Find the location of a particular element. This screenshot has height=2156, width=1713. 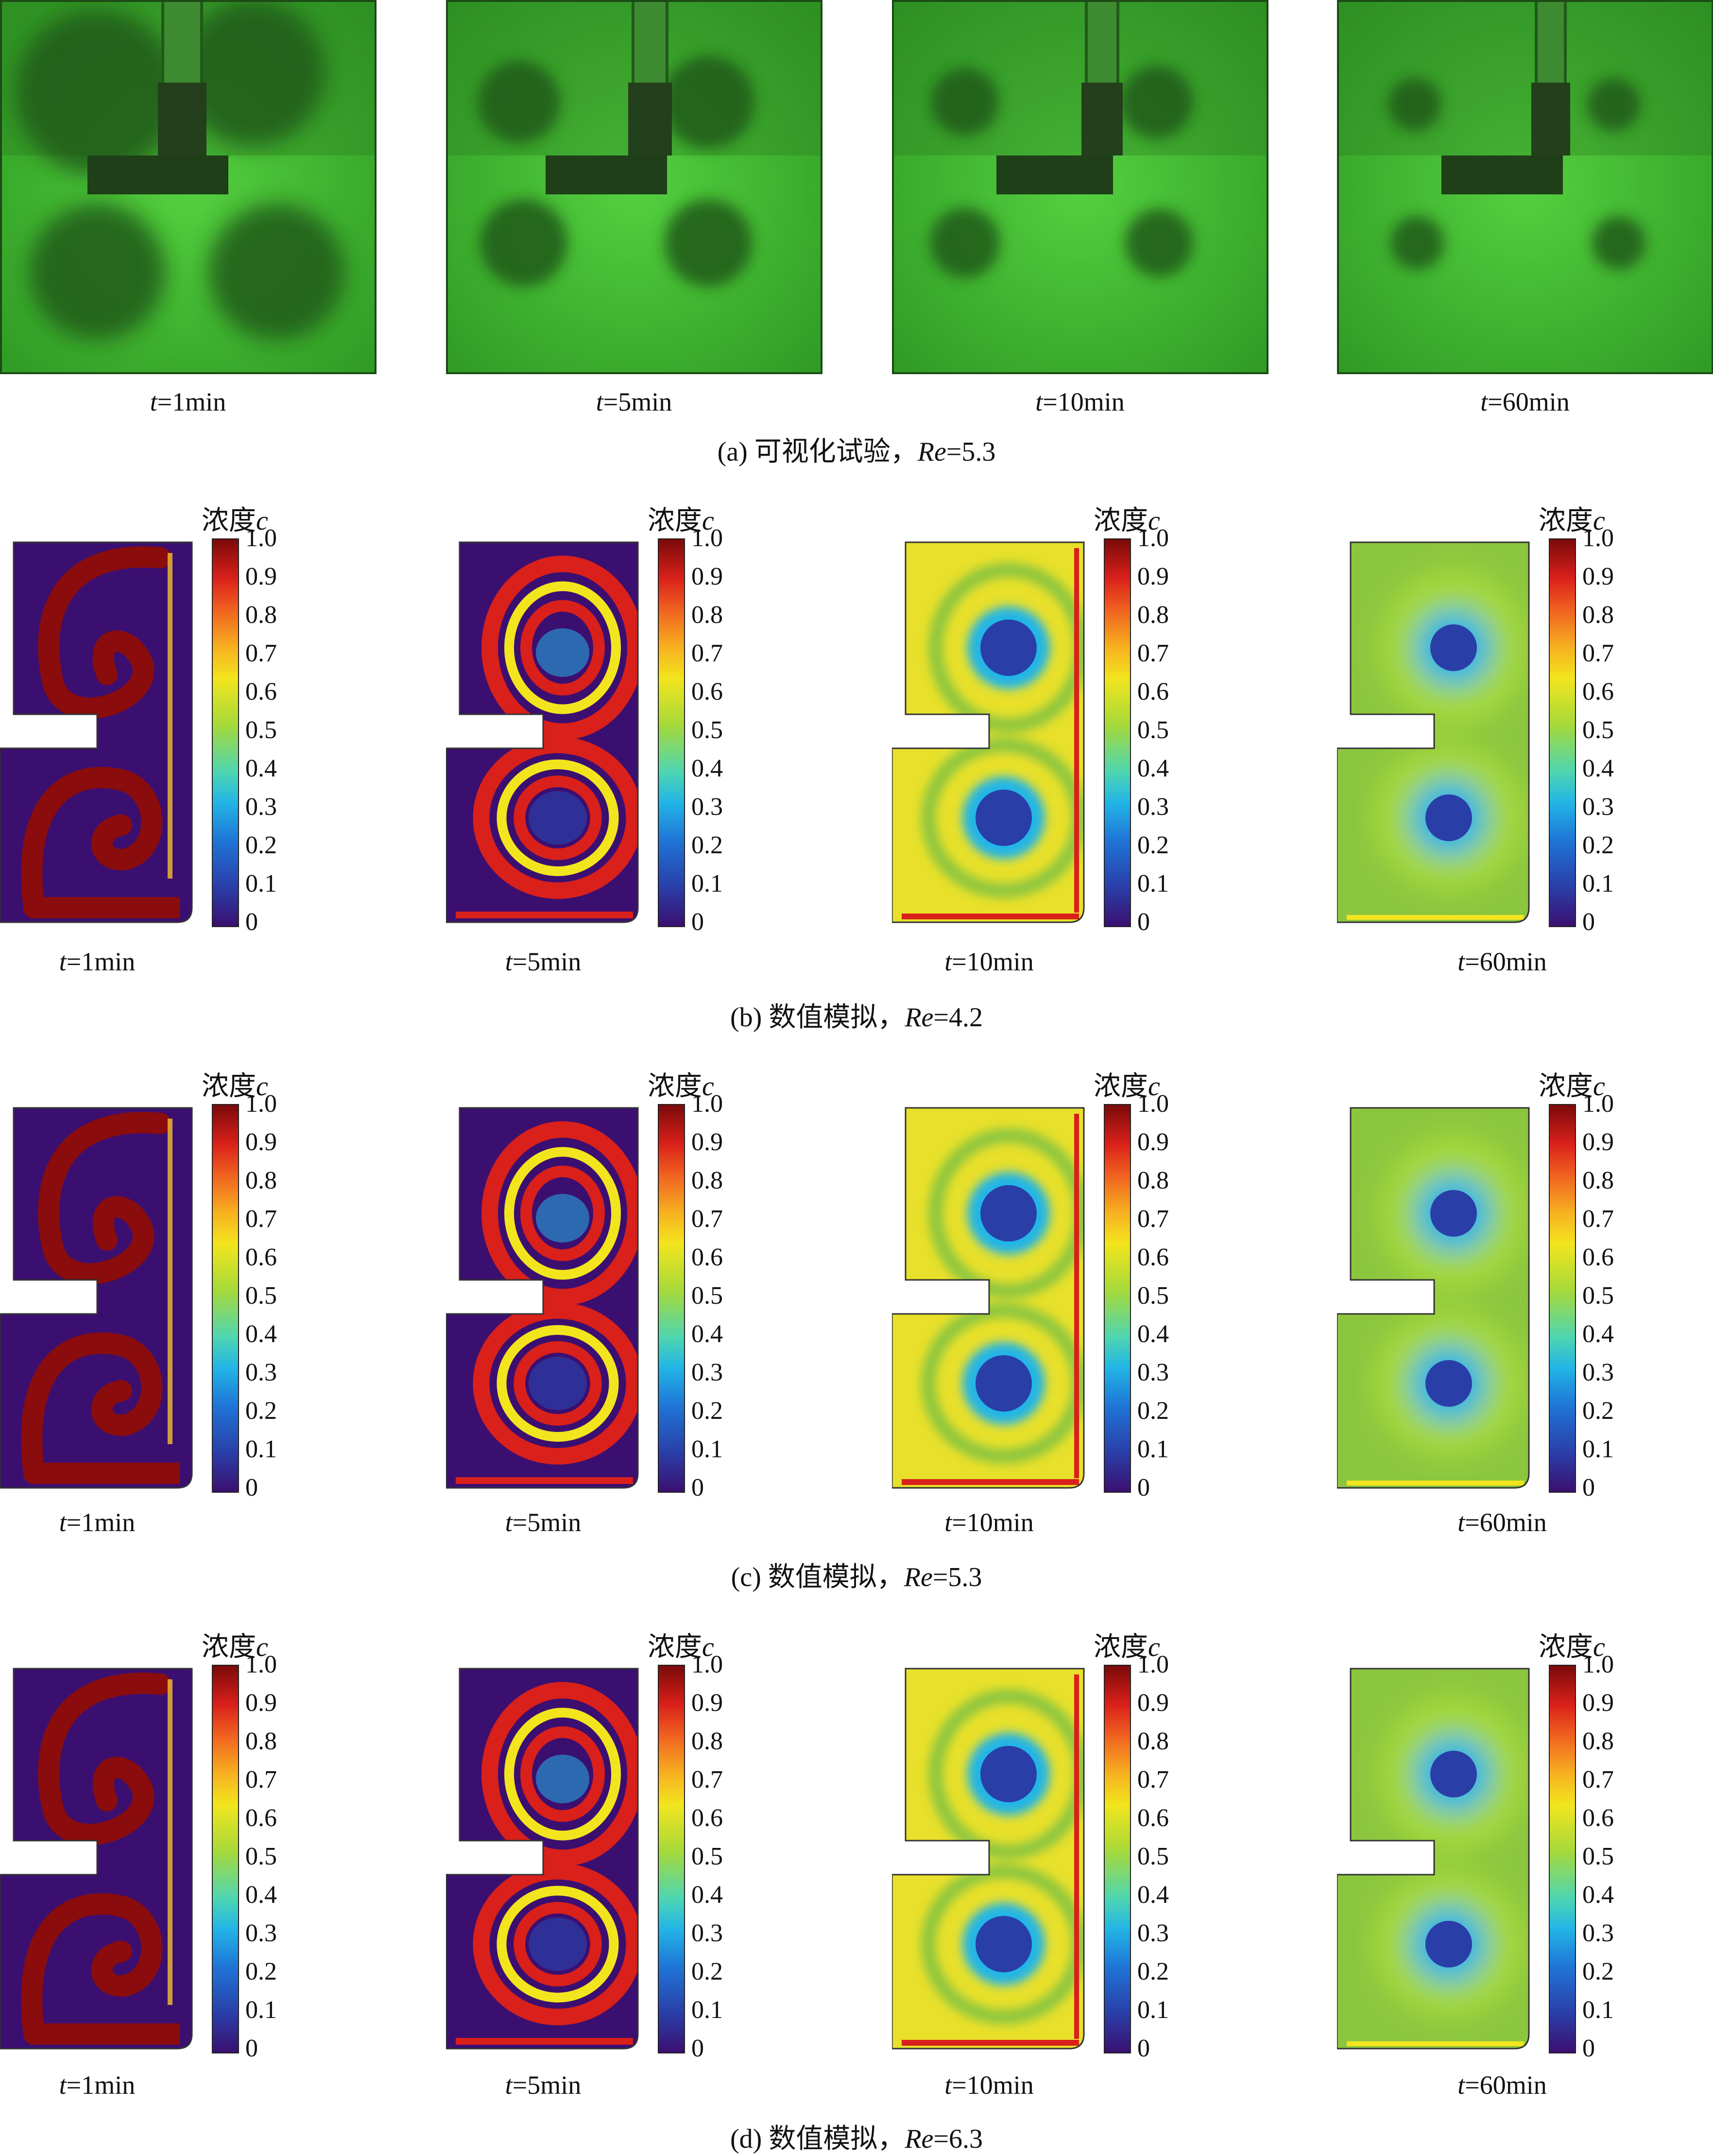

caption-prefix: (c) 数值模拟， is located at coordinates (818, 1577).